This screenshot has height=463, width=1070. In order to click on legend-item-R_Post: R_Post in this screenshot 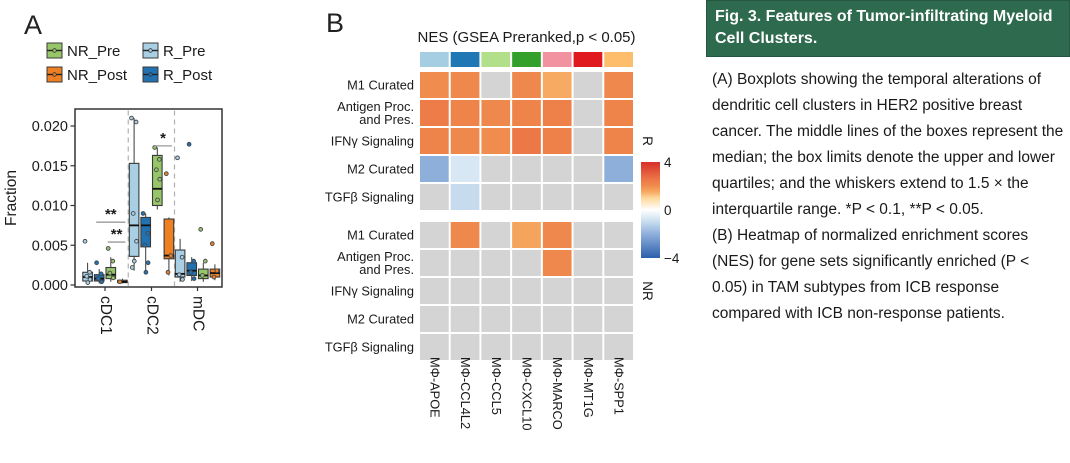, I will do `click(177, 75)`.